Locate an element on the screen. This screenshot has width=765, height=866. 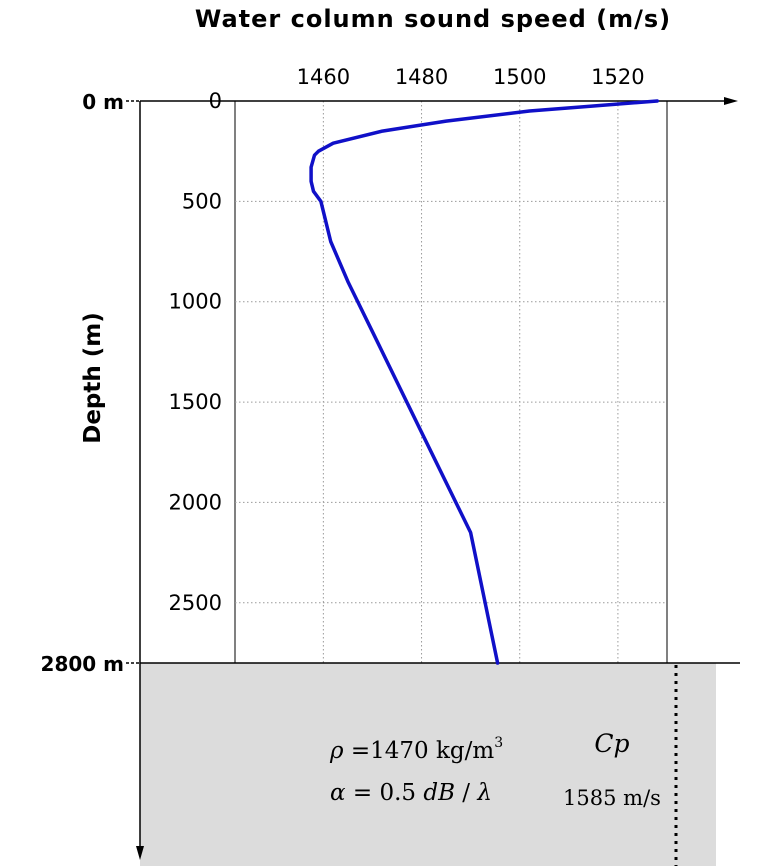
chart-title: Water column sound speed (m/s) is located at coordinates (433, 19).